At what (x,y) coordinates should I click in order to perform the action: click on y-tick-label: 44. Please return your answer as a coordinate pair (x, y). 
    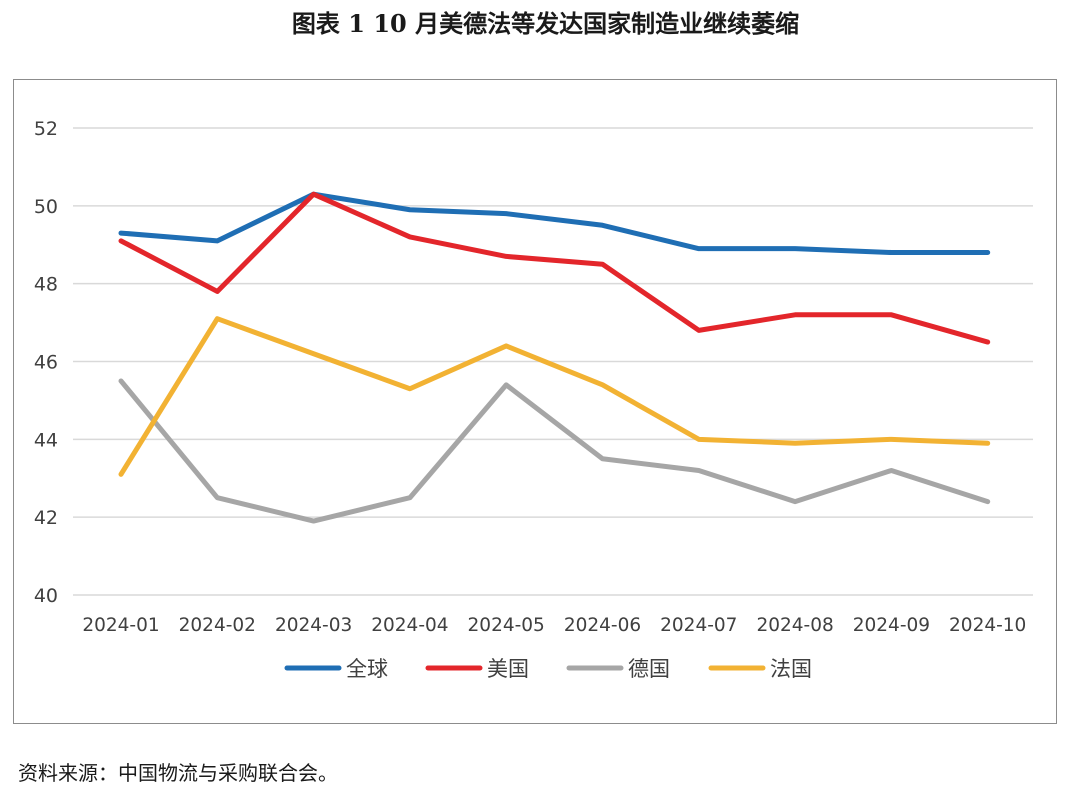
    Looking at the image, I should click on (46, 440).